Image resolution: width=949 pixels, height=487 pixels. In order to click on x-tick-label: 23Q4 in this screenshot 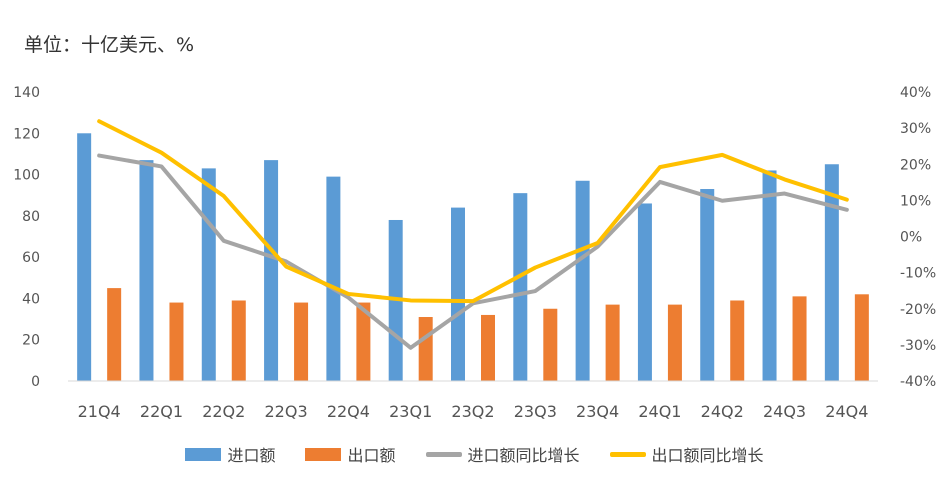, I will do `click(597, 411)`.